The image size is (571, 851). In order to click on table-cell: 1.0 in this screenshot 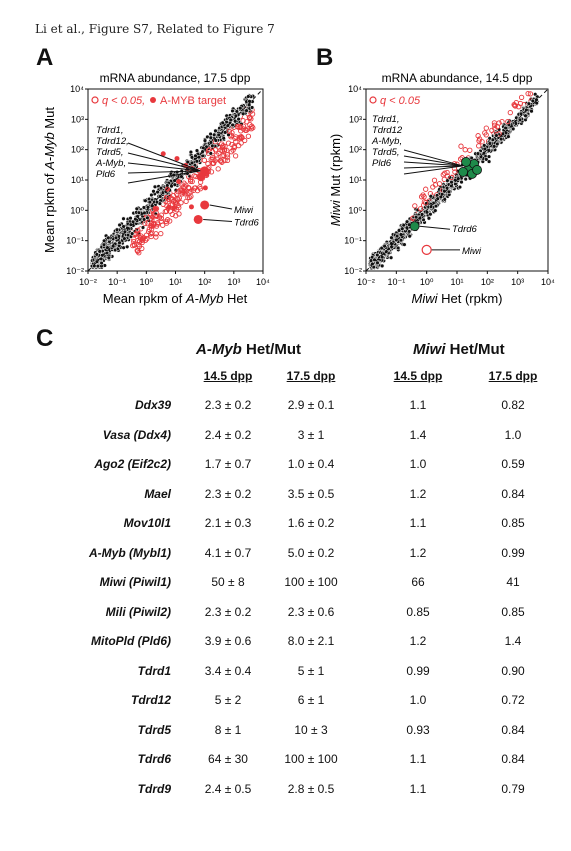, I will do `click(513, 434)`.